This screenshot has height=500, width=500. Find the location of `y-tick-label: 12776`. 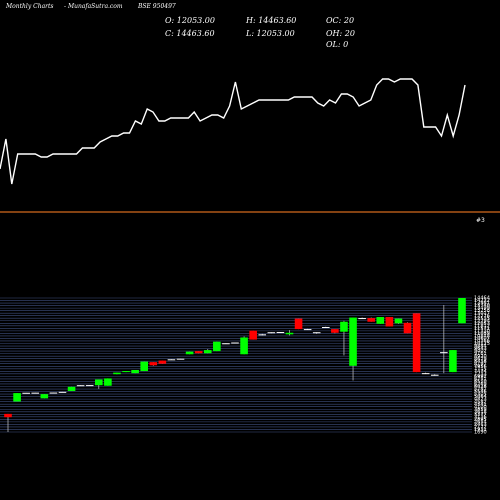

y-tick-label: 12776 is located at coordinates (482, 316).